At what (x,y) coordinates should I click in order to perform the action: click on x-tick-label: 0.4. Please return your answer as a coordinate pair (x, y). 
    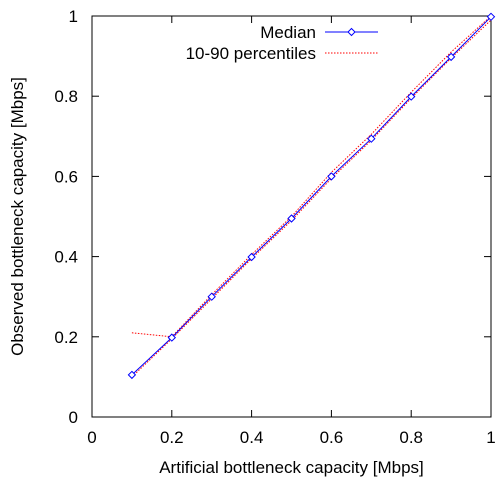
    Looking at the image, I should click on (252, 437).